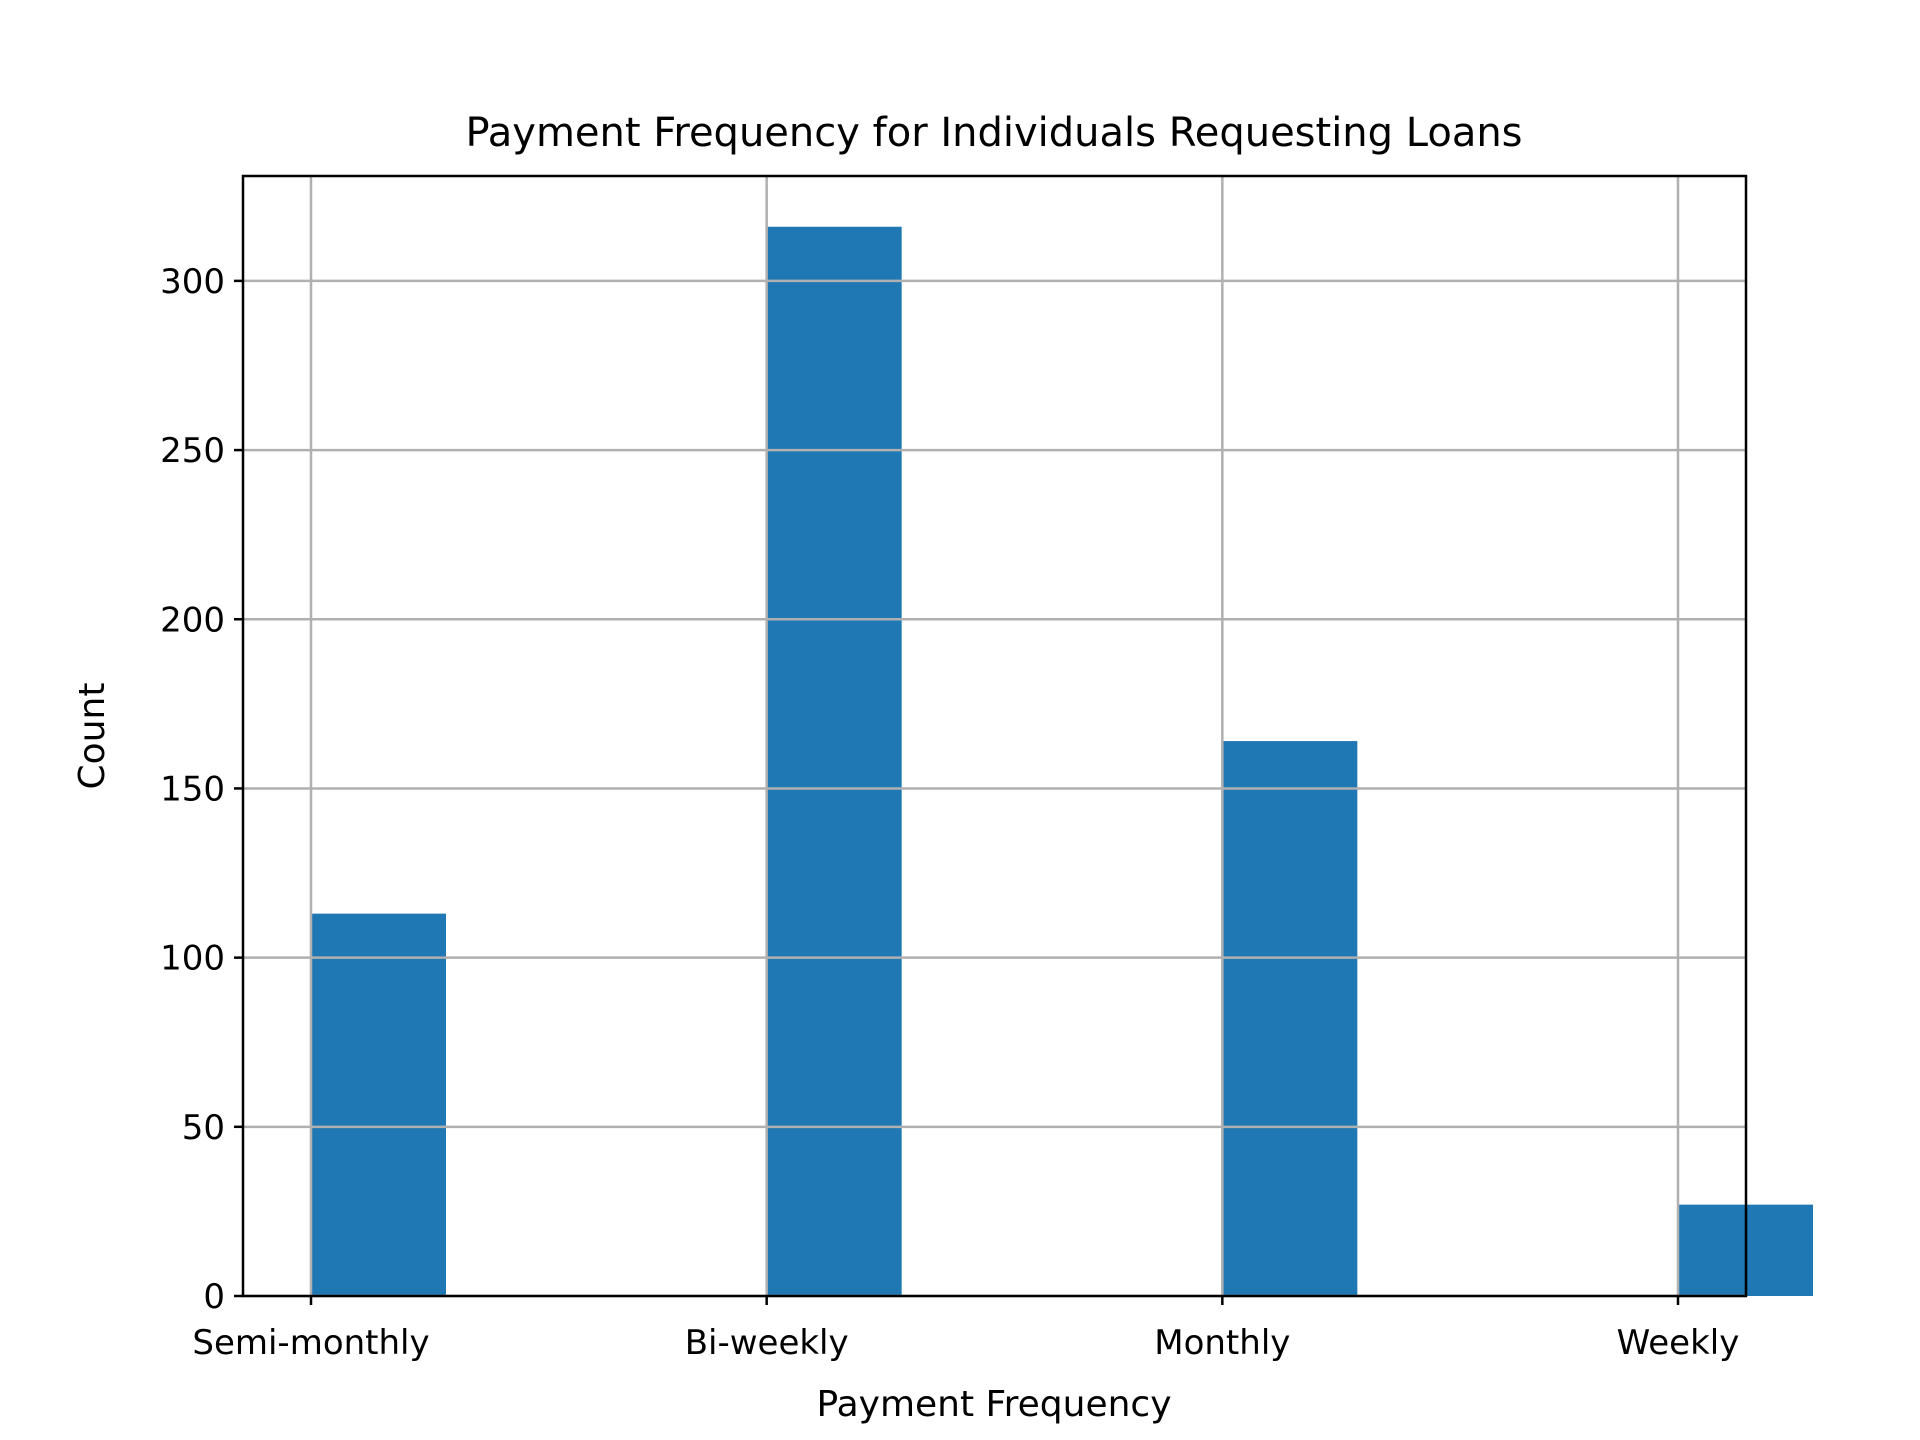  I want to click on y-tick-label: 200, so click(192, 620).